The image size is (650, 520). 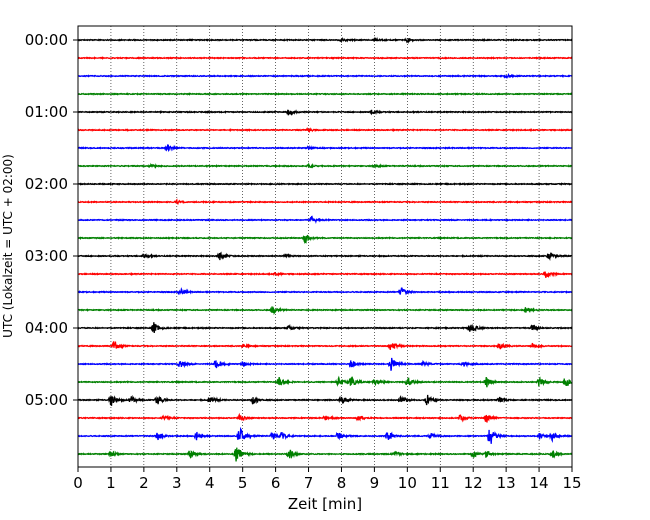 What do you see at coordinates (539, 483) in the screenshot?
I see `x-tick-label: 14` at bounding box center [539, 483].